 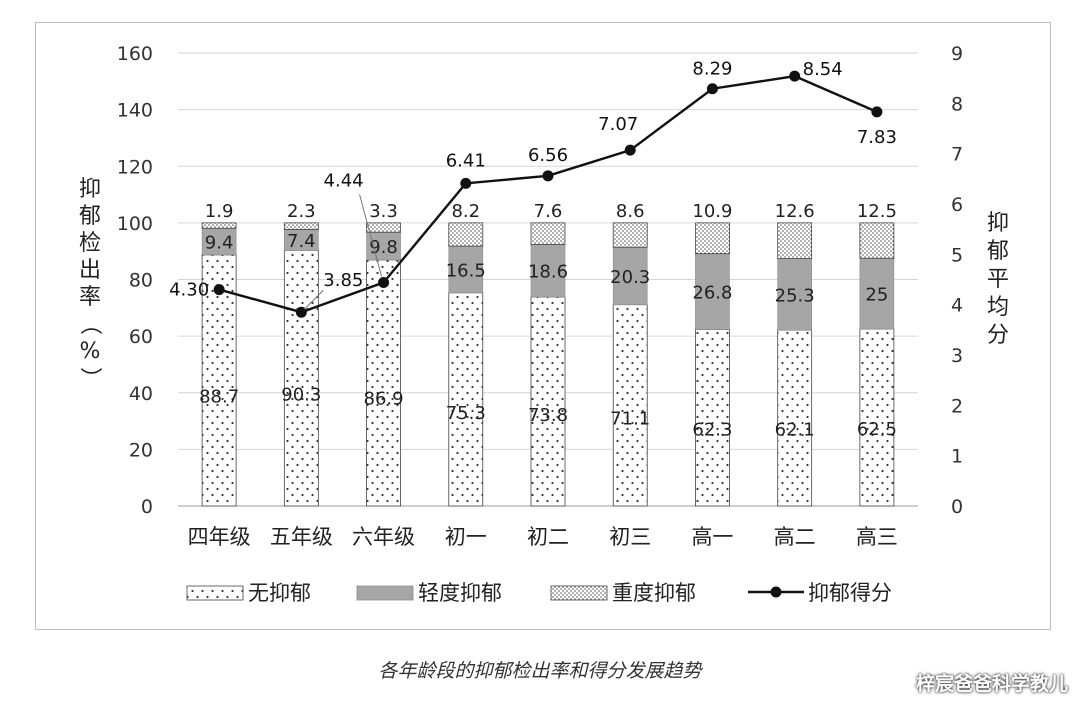 What do you see at coordinates (712, 69) in the screenshot?
I see `score-label: 8.29` at bounding box center [712, 69].